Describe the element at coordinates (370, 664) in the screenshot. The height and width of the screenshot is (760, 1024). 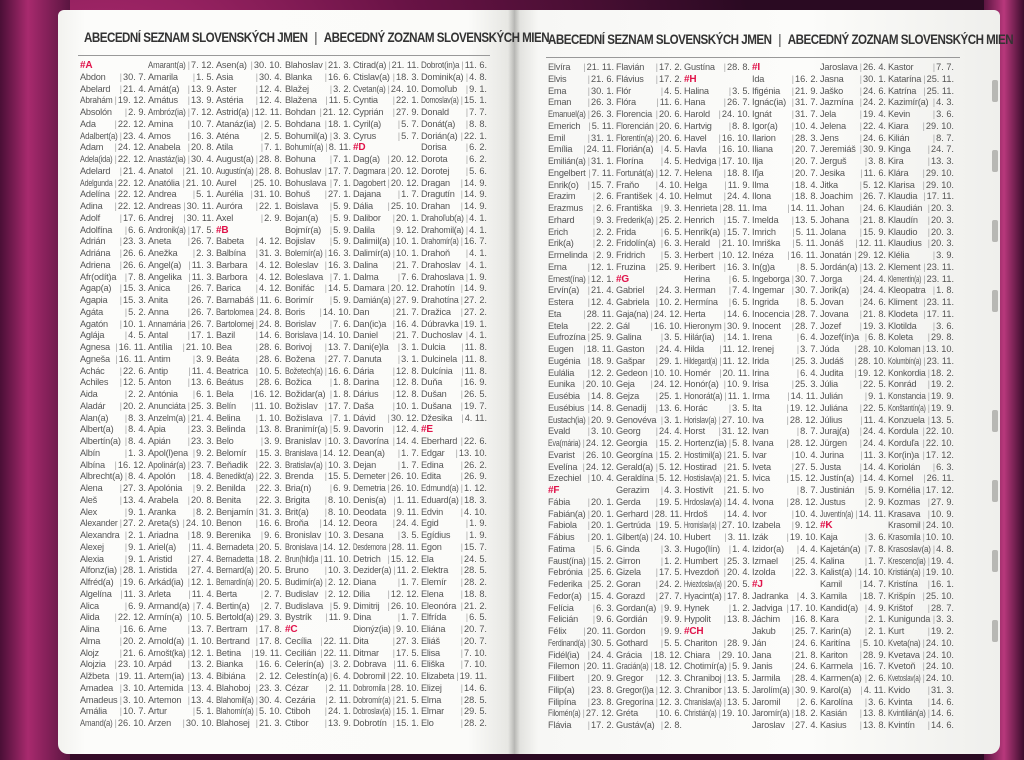
I see `name: Dobrava` at that location.